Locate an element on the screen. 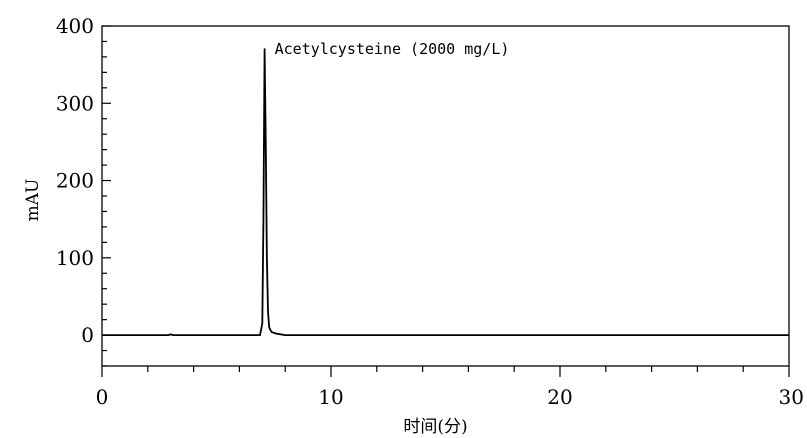 This screenshot has height=438, width=807. x-tick-label: 20 is located at coordinates (559, 397).